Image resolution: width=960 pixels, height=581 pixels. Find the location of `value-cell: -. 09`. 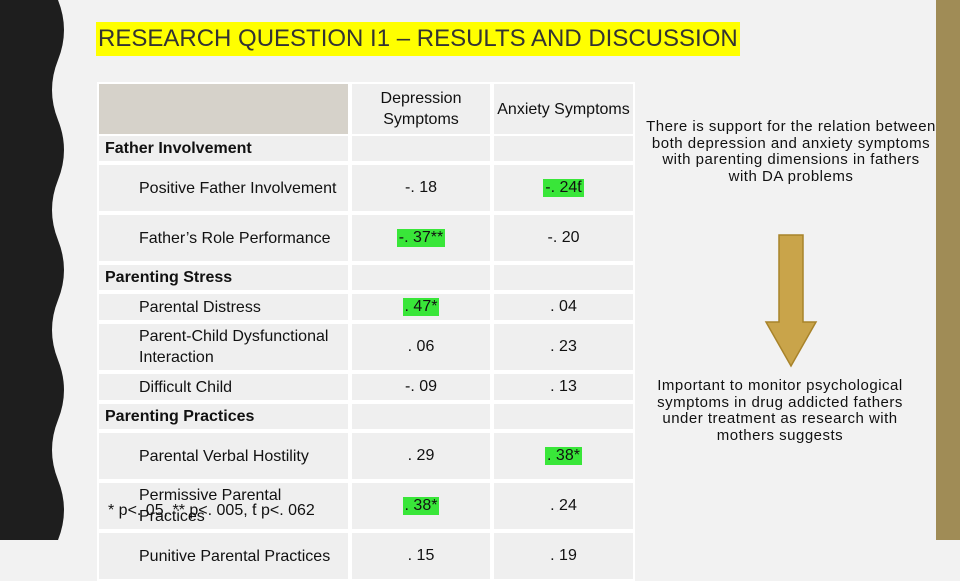

value-cell: -. 09 is located at coordinates (421, 387).